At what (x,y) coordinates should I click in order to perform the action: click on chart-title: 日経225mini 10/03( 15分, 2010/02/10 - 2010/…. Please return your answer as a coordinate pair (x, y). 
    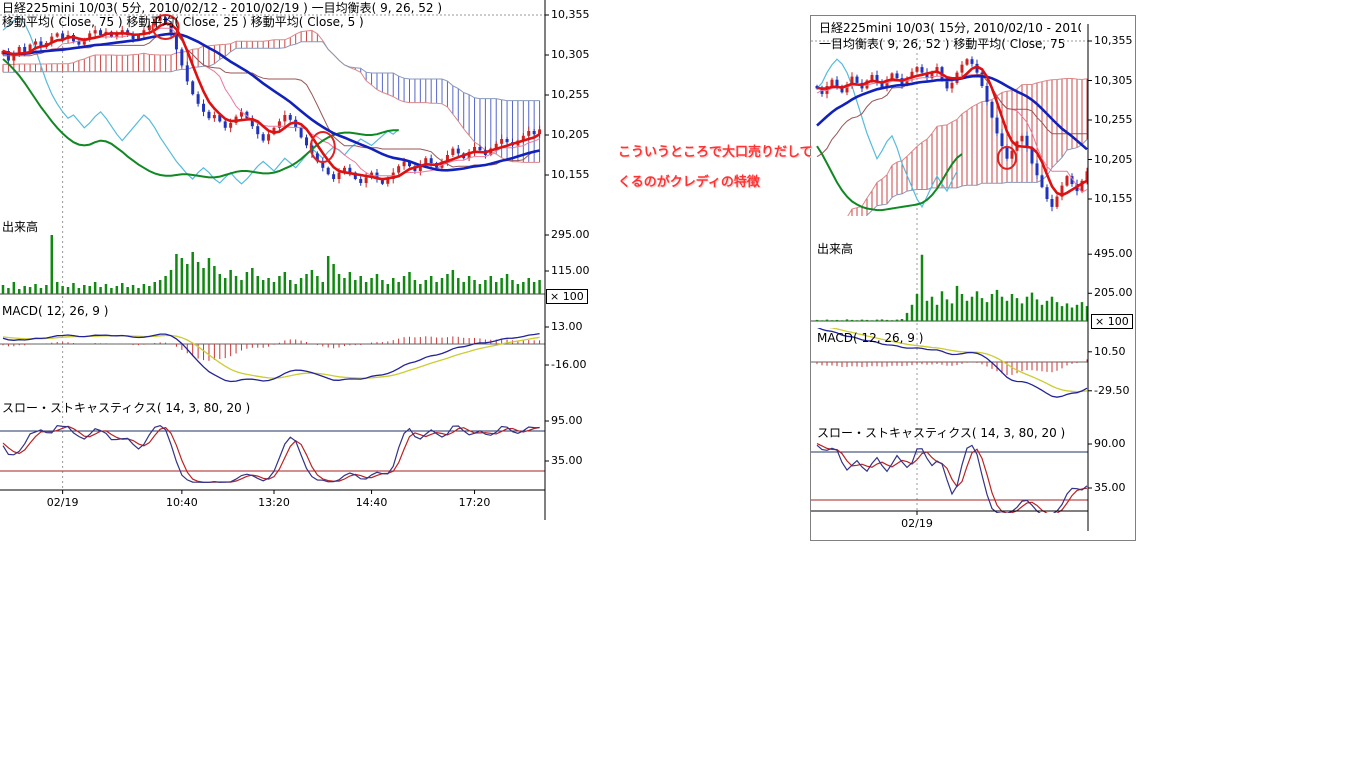
    Looking at the image, I should click on (950, 28).